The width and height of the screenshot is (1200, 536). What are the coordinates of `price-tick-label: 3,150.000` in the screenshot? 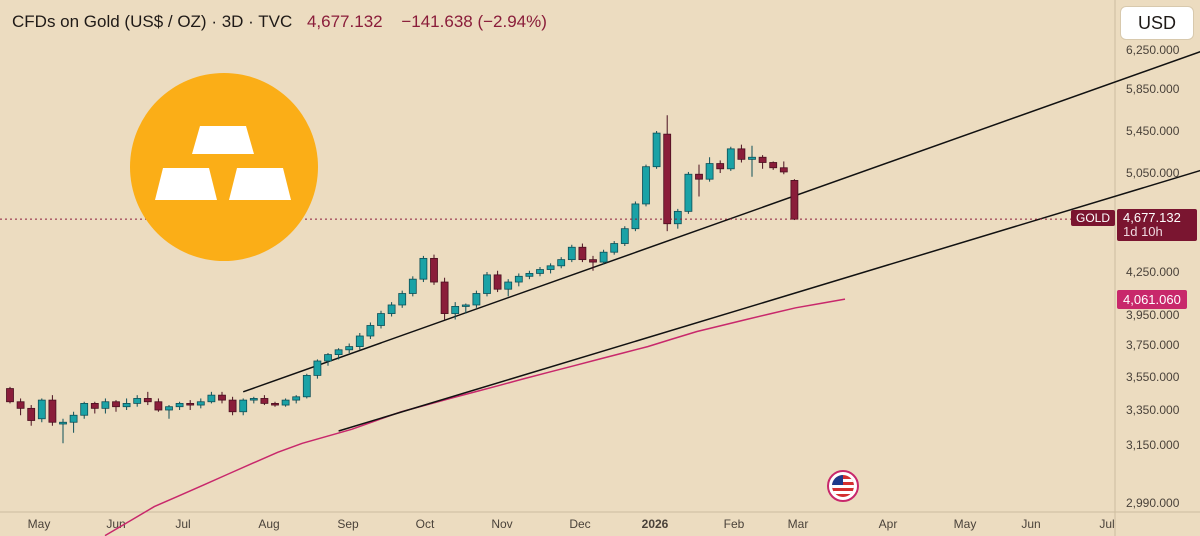 It's located at (1153, 445).